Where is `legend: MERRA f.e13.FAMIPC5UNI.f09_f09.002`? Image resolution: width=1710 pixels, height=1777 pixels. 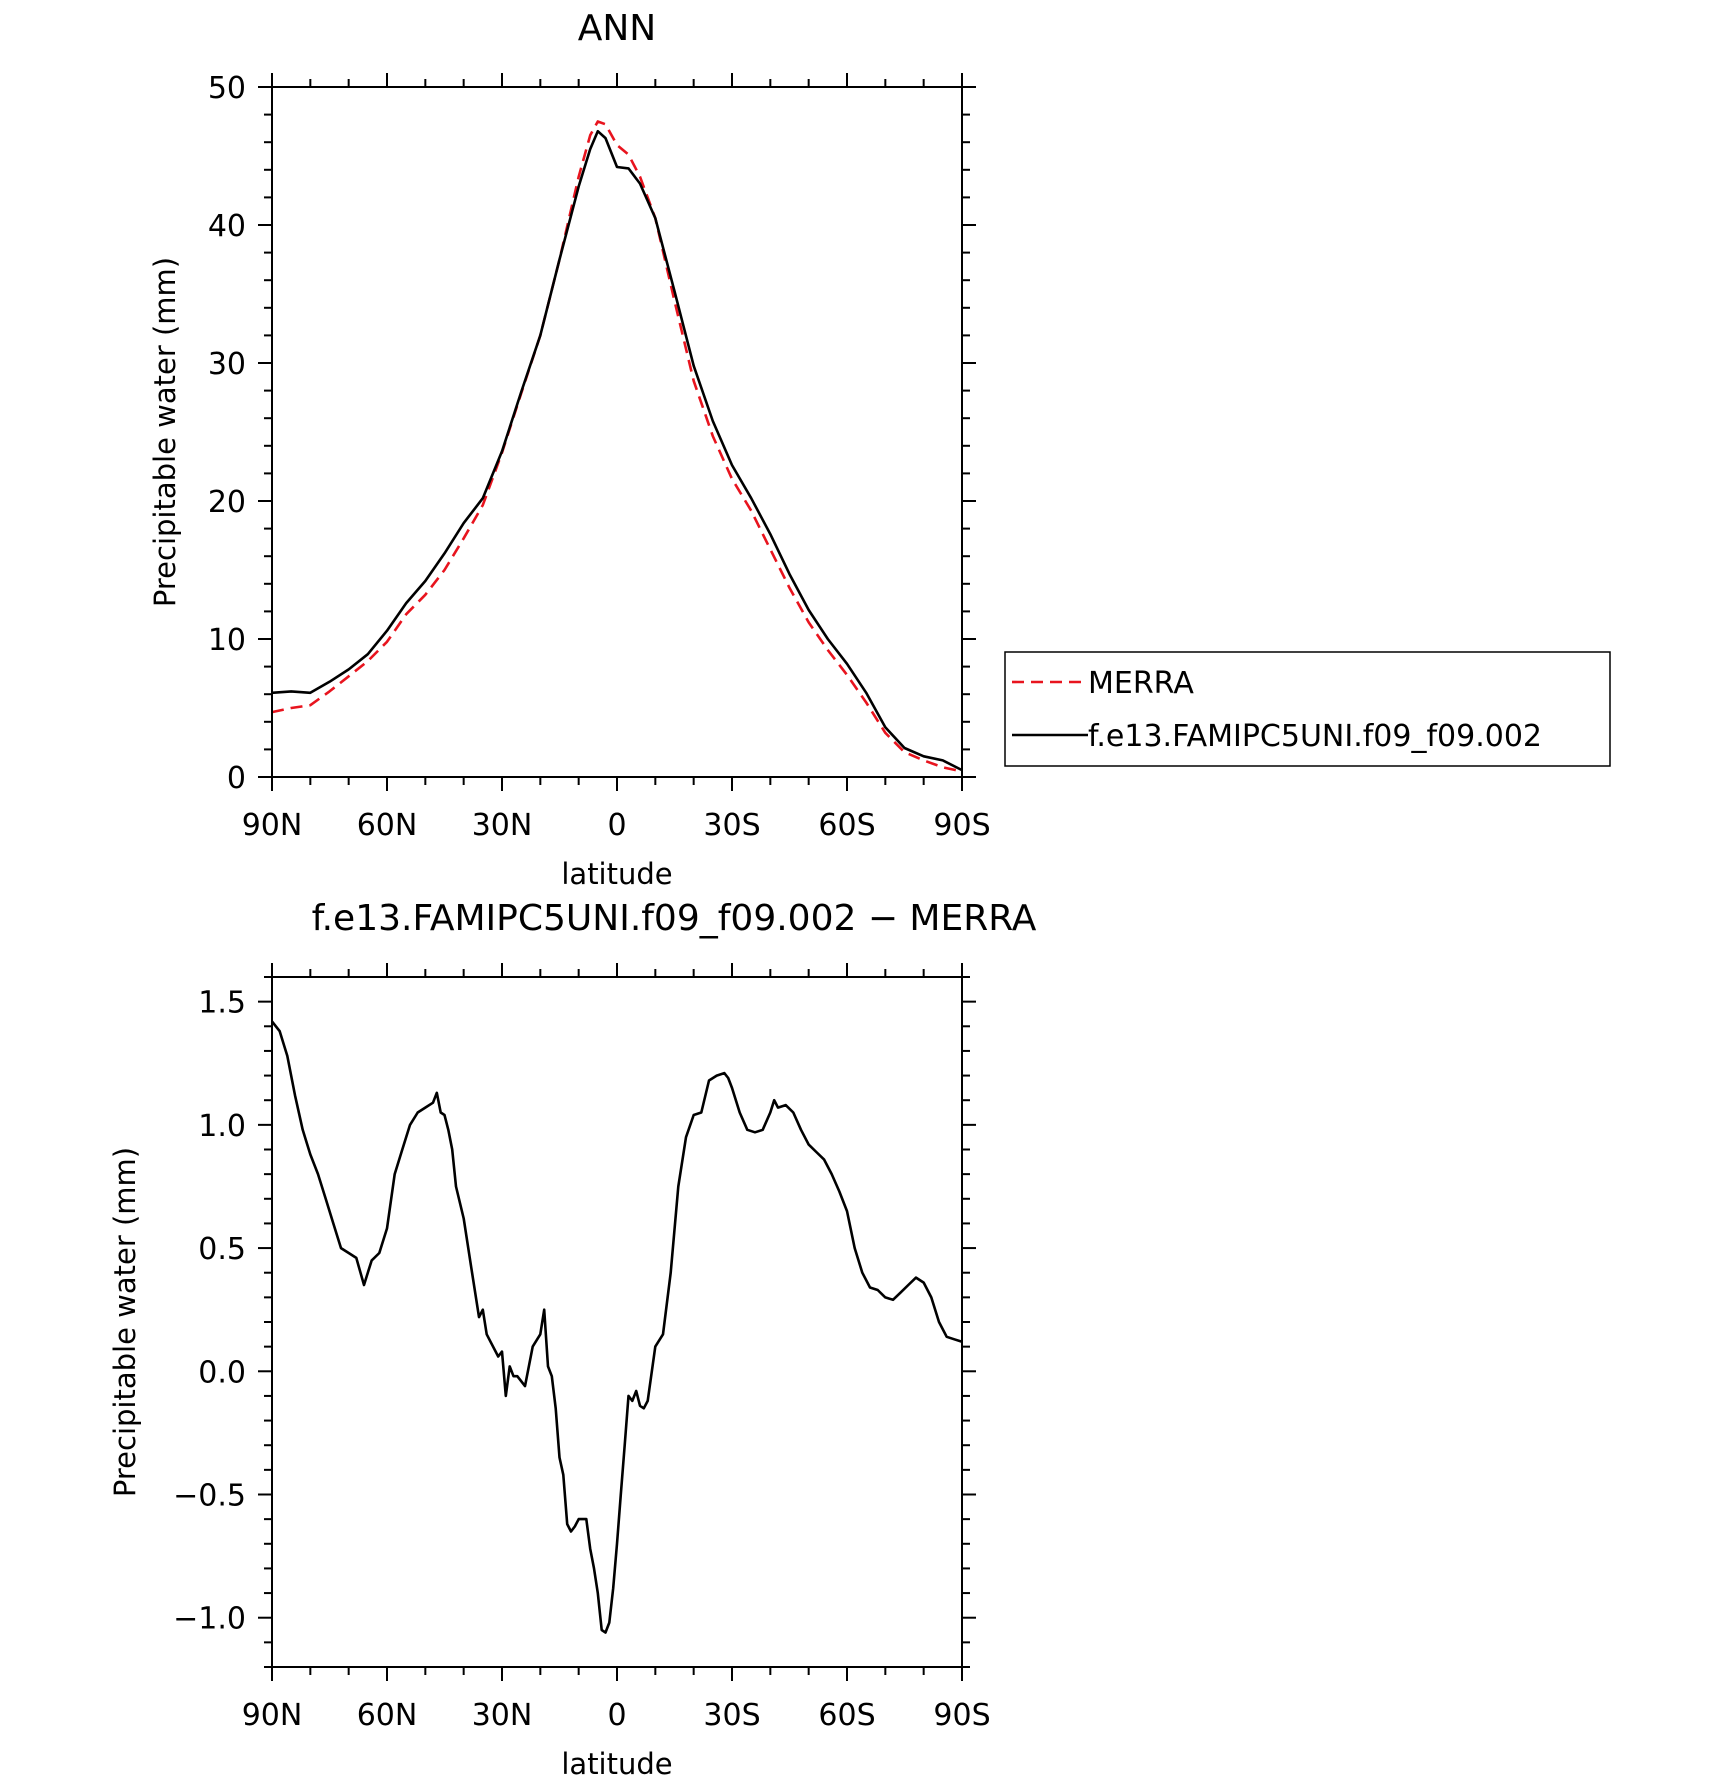 legend: MERRA f.e13.FAMIPC5UNI.f09_f09.002 is located at coordinates (1307, 709).